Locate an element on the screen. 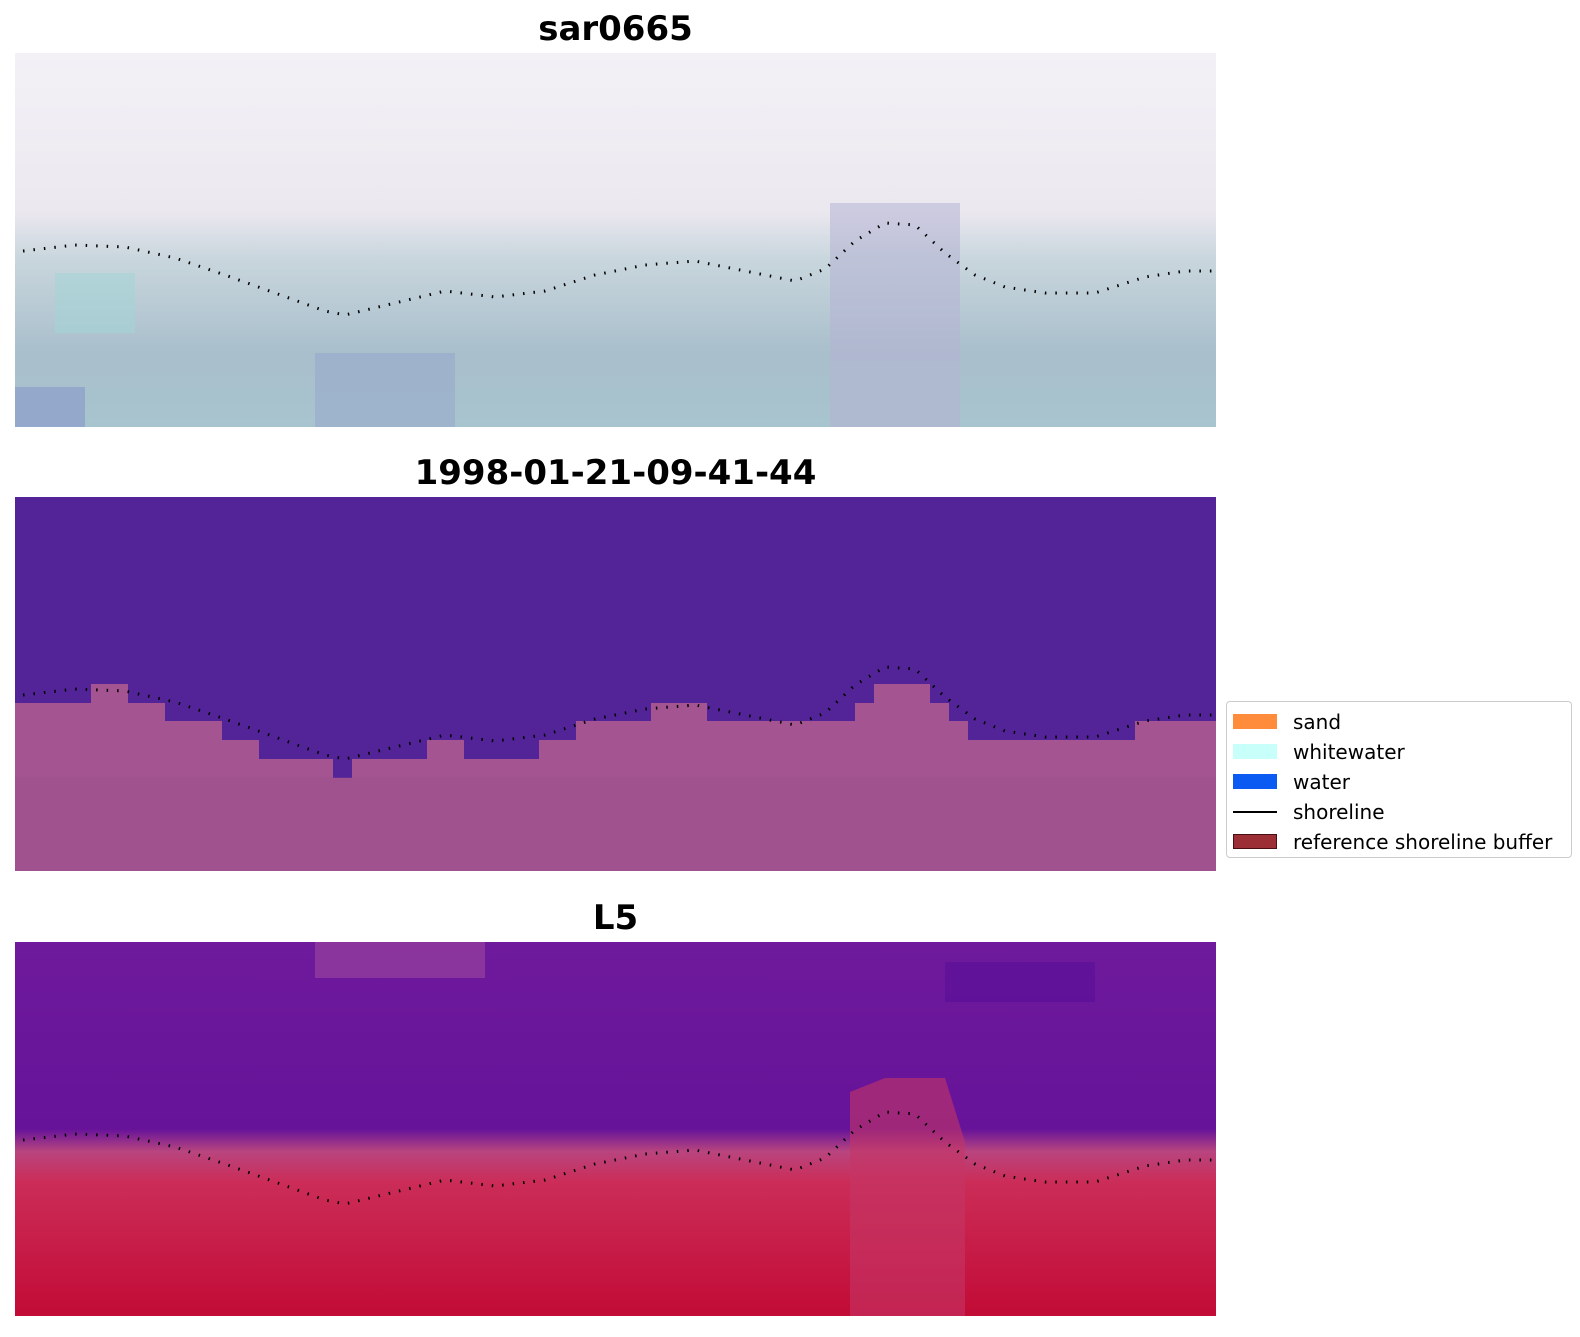  sand-swatch is located at coordinates (1255, 721).